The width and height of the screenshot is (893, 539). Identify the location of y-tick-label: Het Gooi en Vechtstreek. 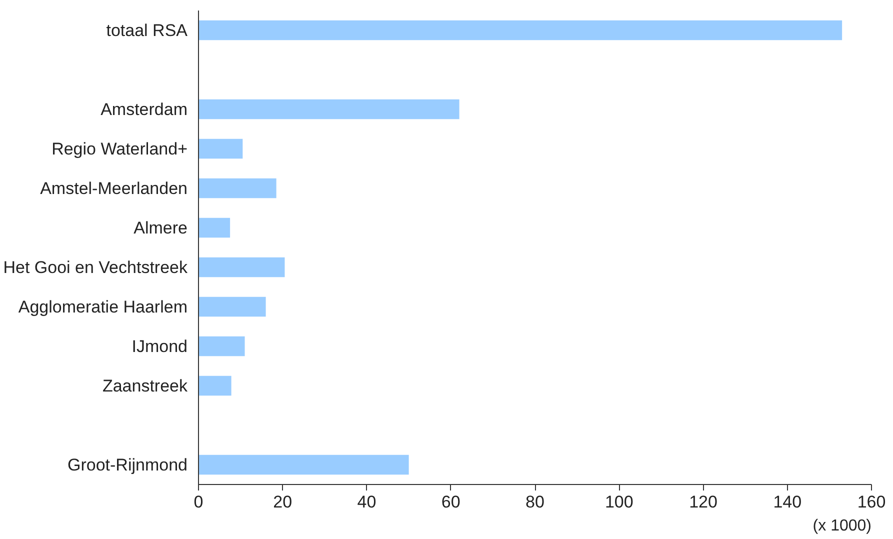
(95, 267).